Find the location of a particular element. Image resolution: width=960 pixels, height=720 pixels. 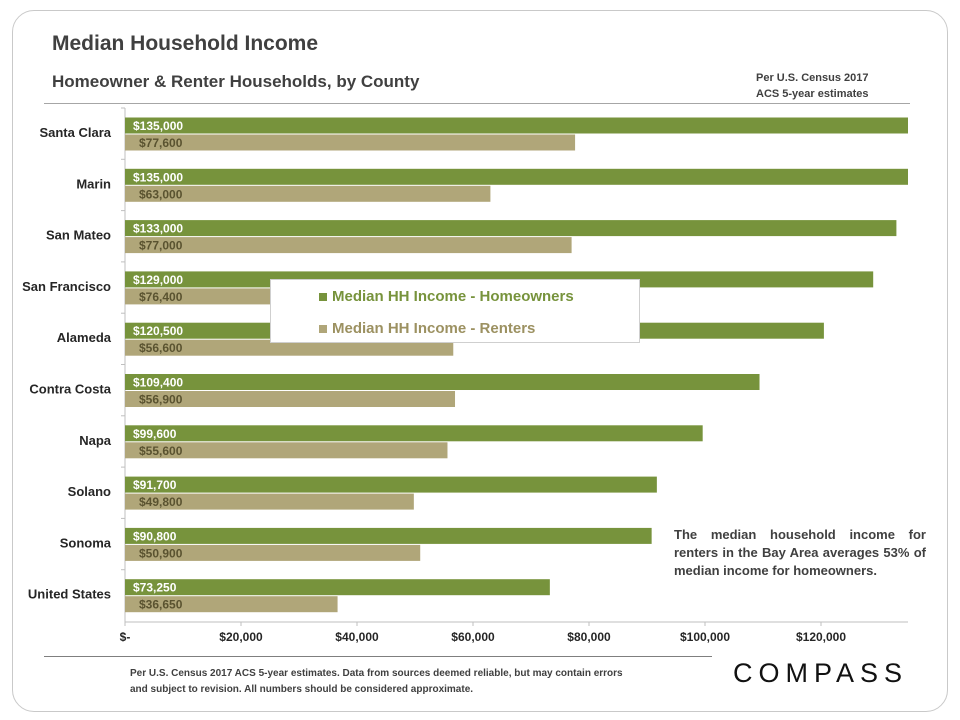

legend-label-homeowners: Median HH Income - Homeowners is located at coordinates (453, 296).